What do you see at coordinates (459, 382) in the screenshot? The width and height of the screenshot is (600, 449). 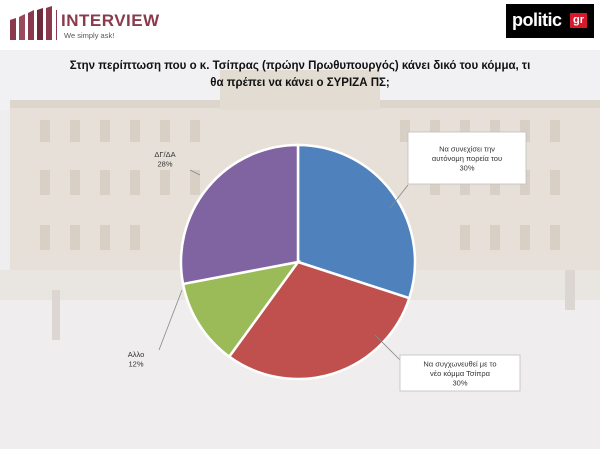 I see `slice-value-2: 30%` at bounding box center [459, 382].